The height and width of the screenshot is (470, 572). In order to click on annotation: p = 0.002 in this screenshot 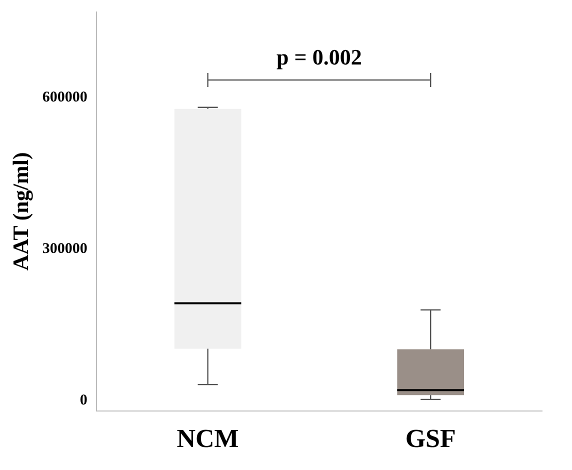, I will do `click(319, 57)`.